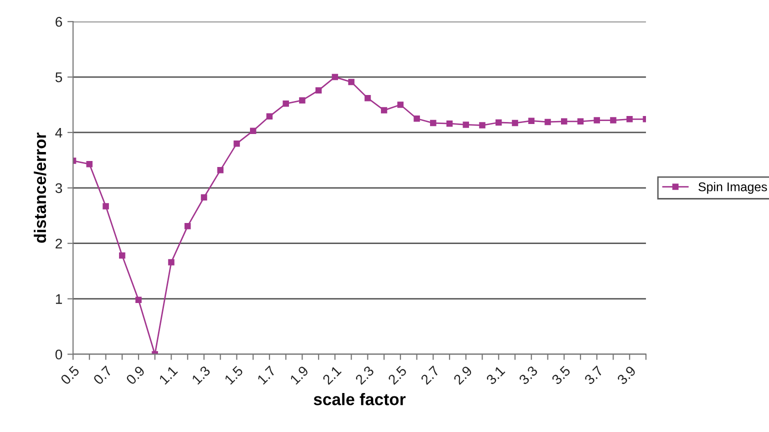 This screenshot has width=769, height=432. I want to click on x-tick-label: 2.7, so click(430, 375).